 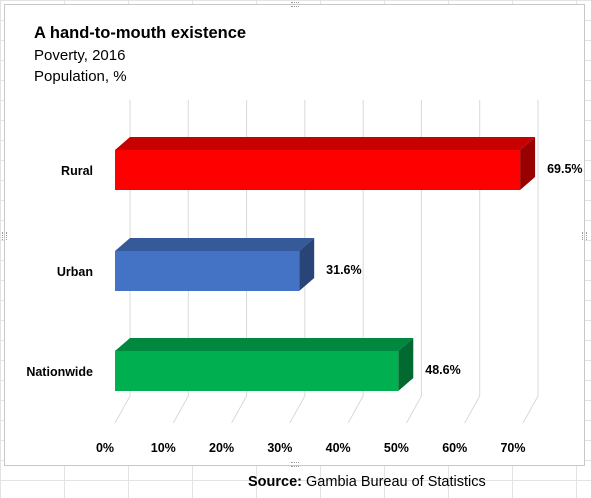 What do you see at coordinates (77, 171) in the screenshot?
I see `category-label: Rural` at bounding box center [77, 171].